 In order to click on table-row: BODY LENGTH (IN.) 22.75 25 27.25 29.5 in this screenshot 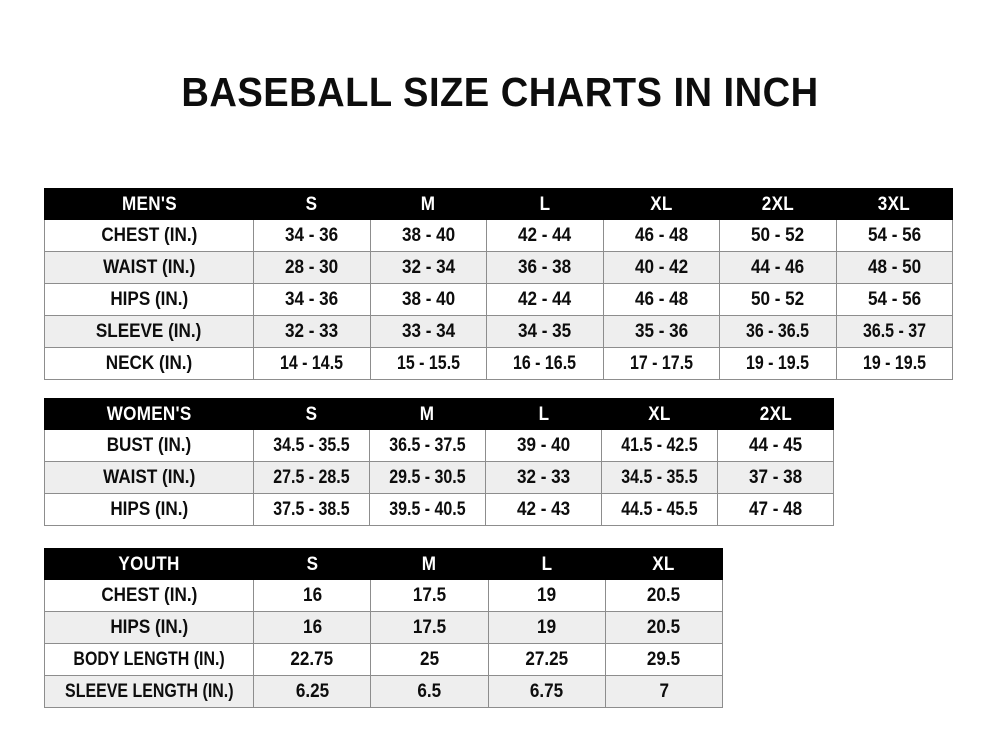, I will do `click(384, 659)`.